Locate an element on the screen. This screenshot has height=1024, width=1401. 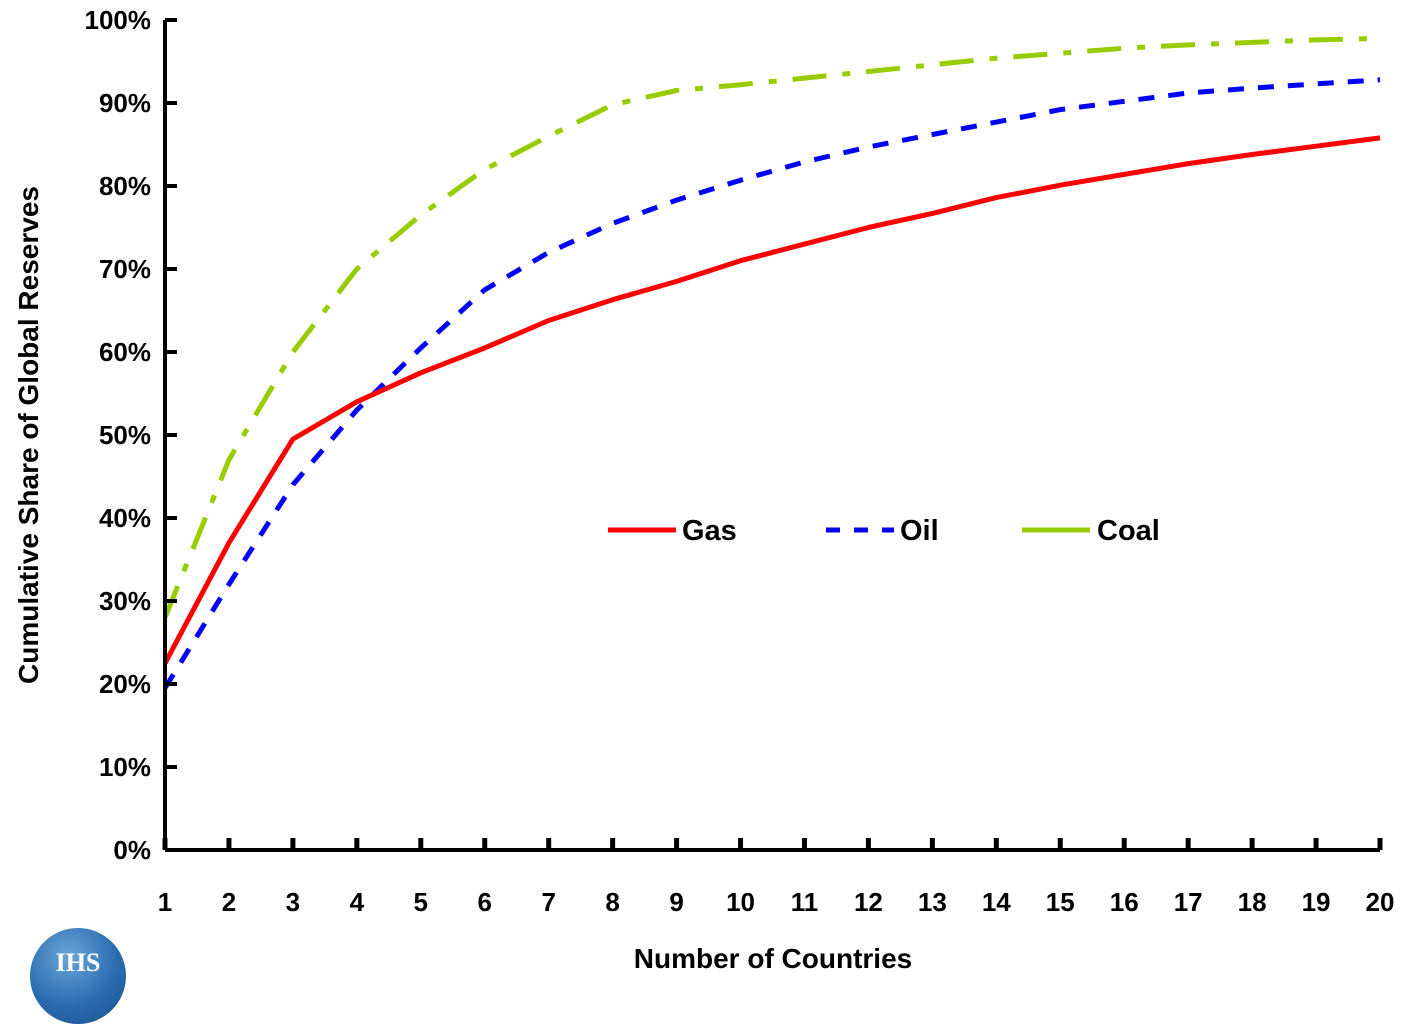
y-tick-label: 90% is located at coordinates (125, 103).